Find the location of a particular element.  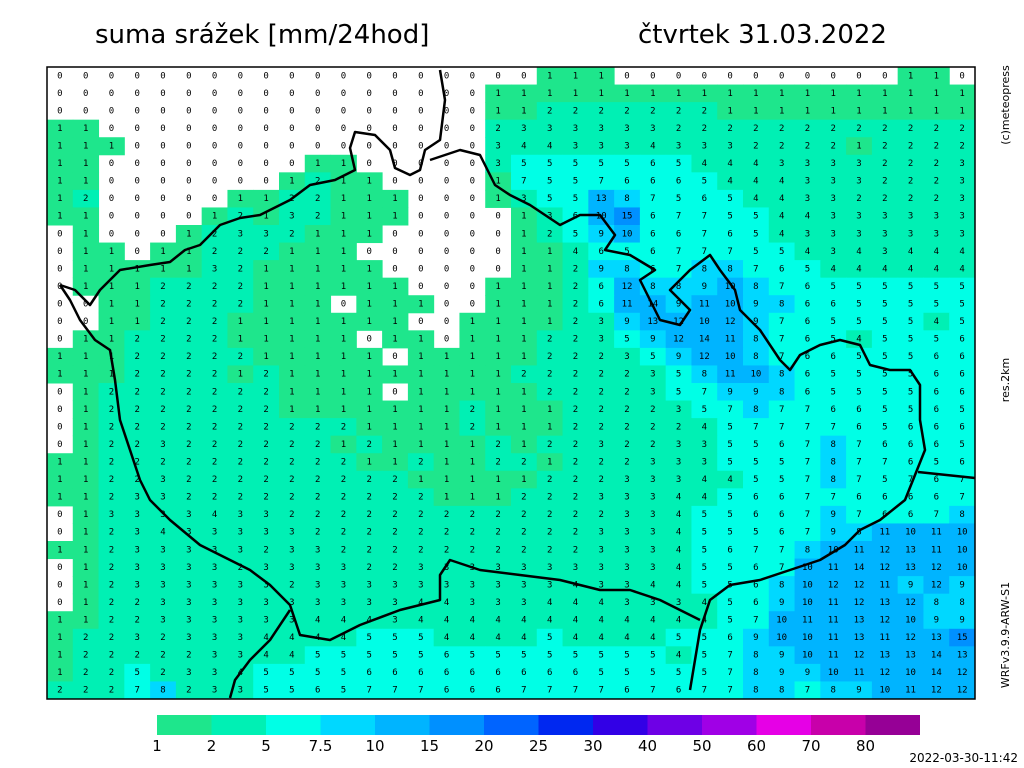

date: čtvrtek 31.03.2022 is located at coordinates (762, 35).